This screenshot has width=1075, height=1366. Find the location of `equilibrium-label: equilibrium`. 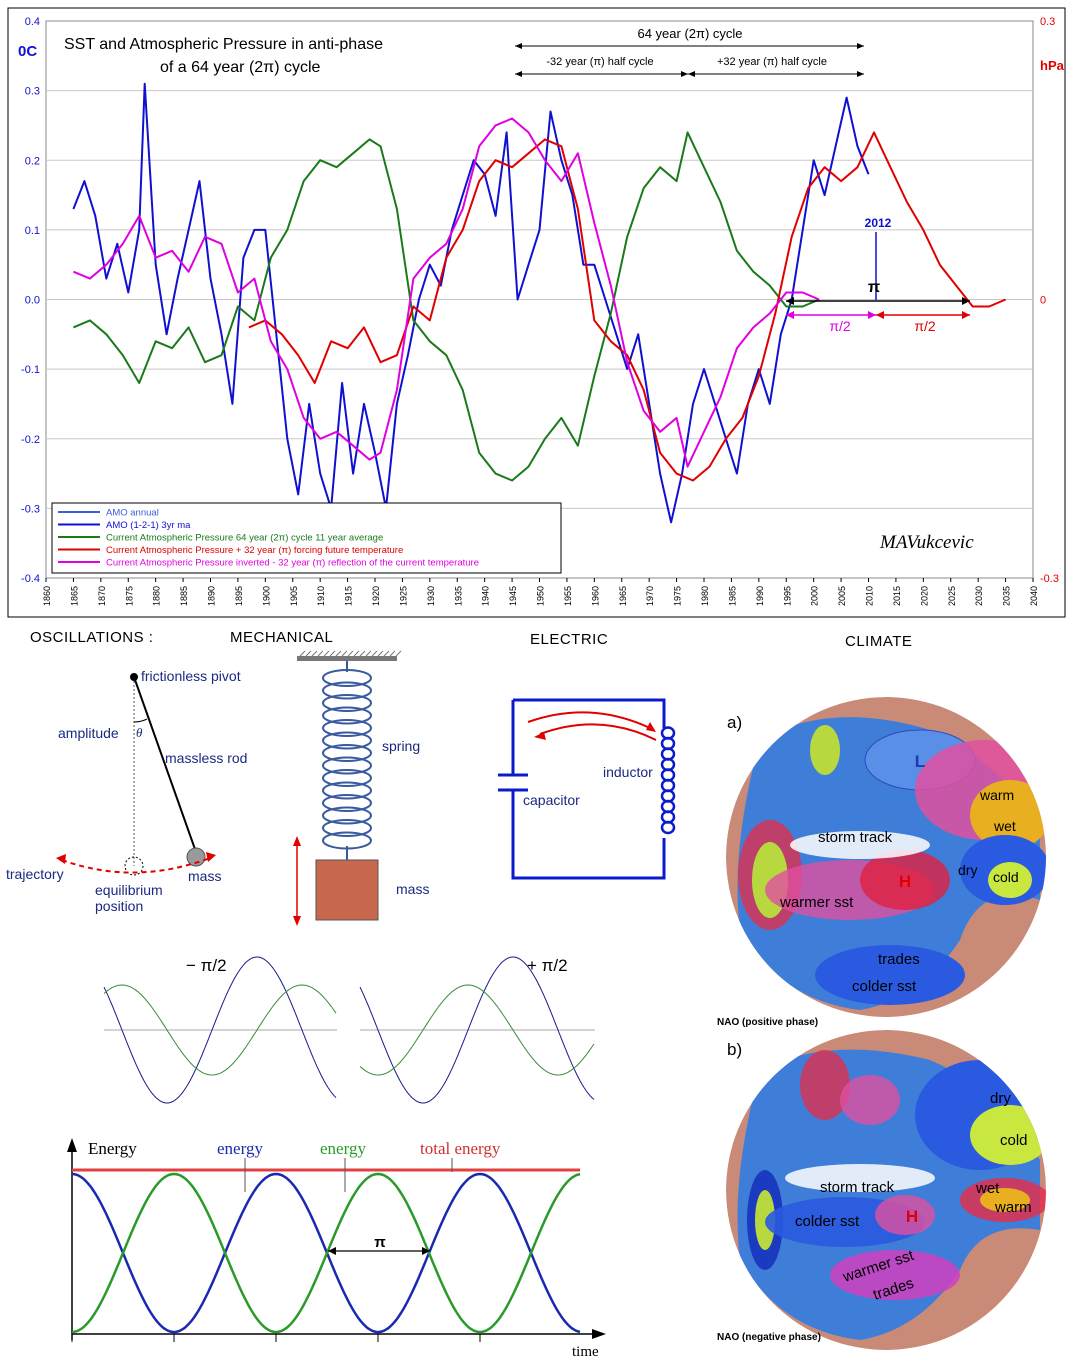

equilibrium-label: equilibrium is located at coordinates (129, 890).